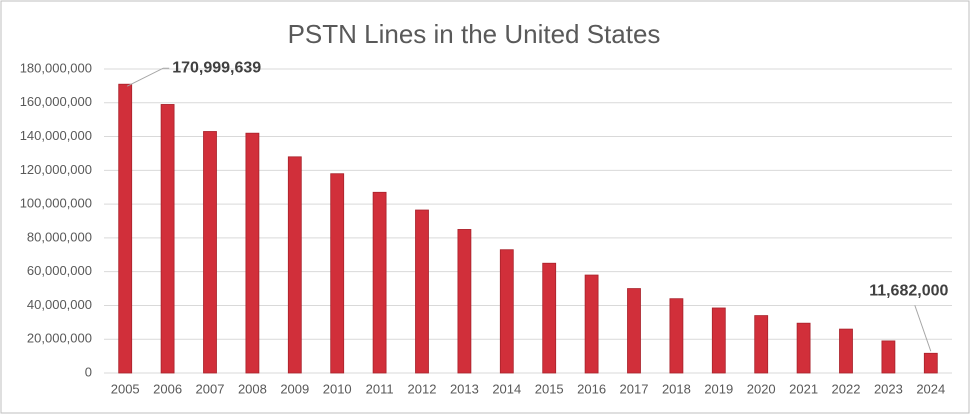  I want to click on chart-title: PSTN Lines in the United States, so click(474, 34).